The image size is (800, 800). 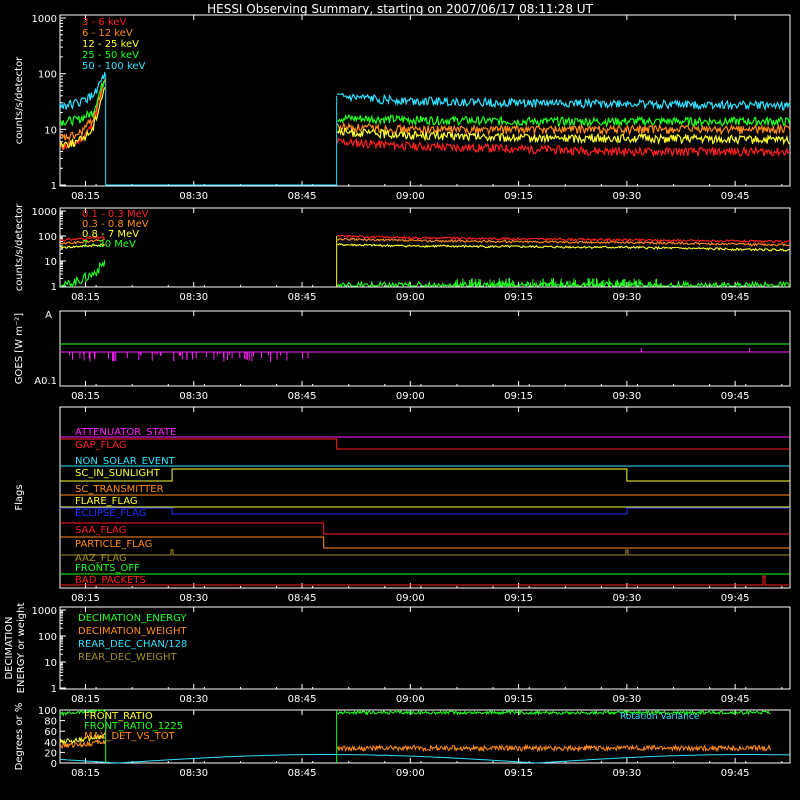 I want to click on legend-entry: DECIMATION_ENERGY, so click(x=132, y=618).